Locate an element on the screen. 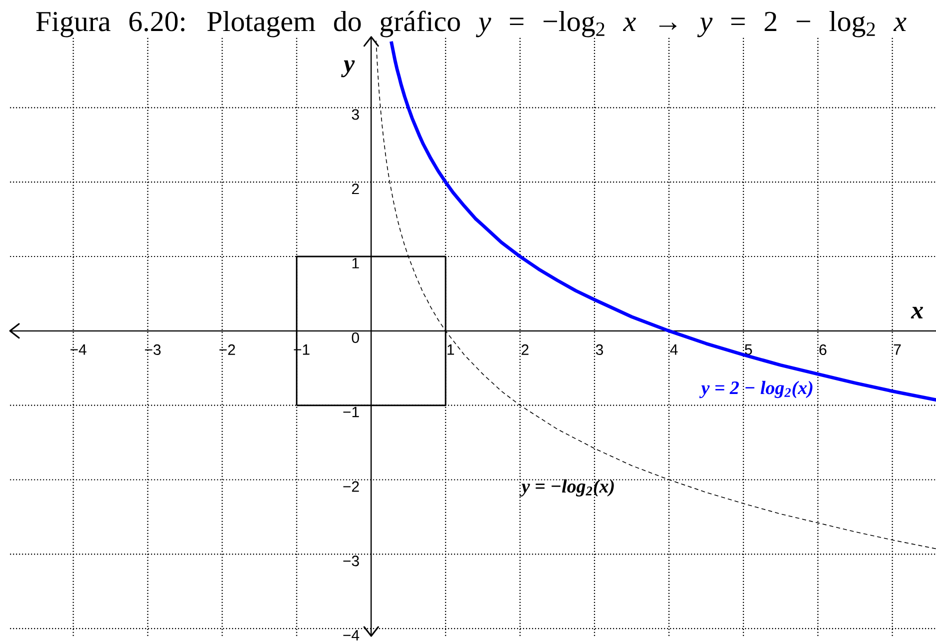  x-axis-title: x is located at coordinates (917, 312).